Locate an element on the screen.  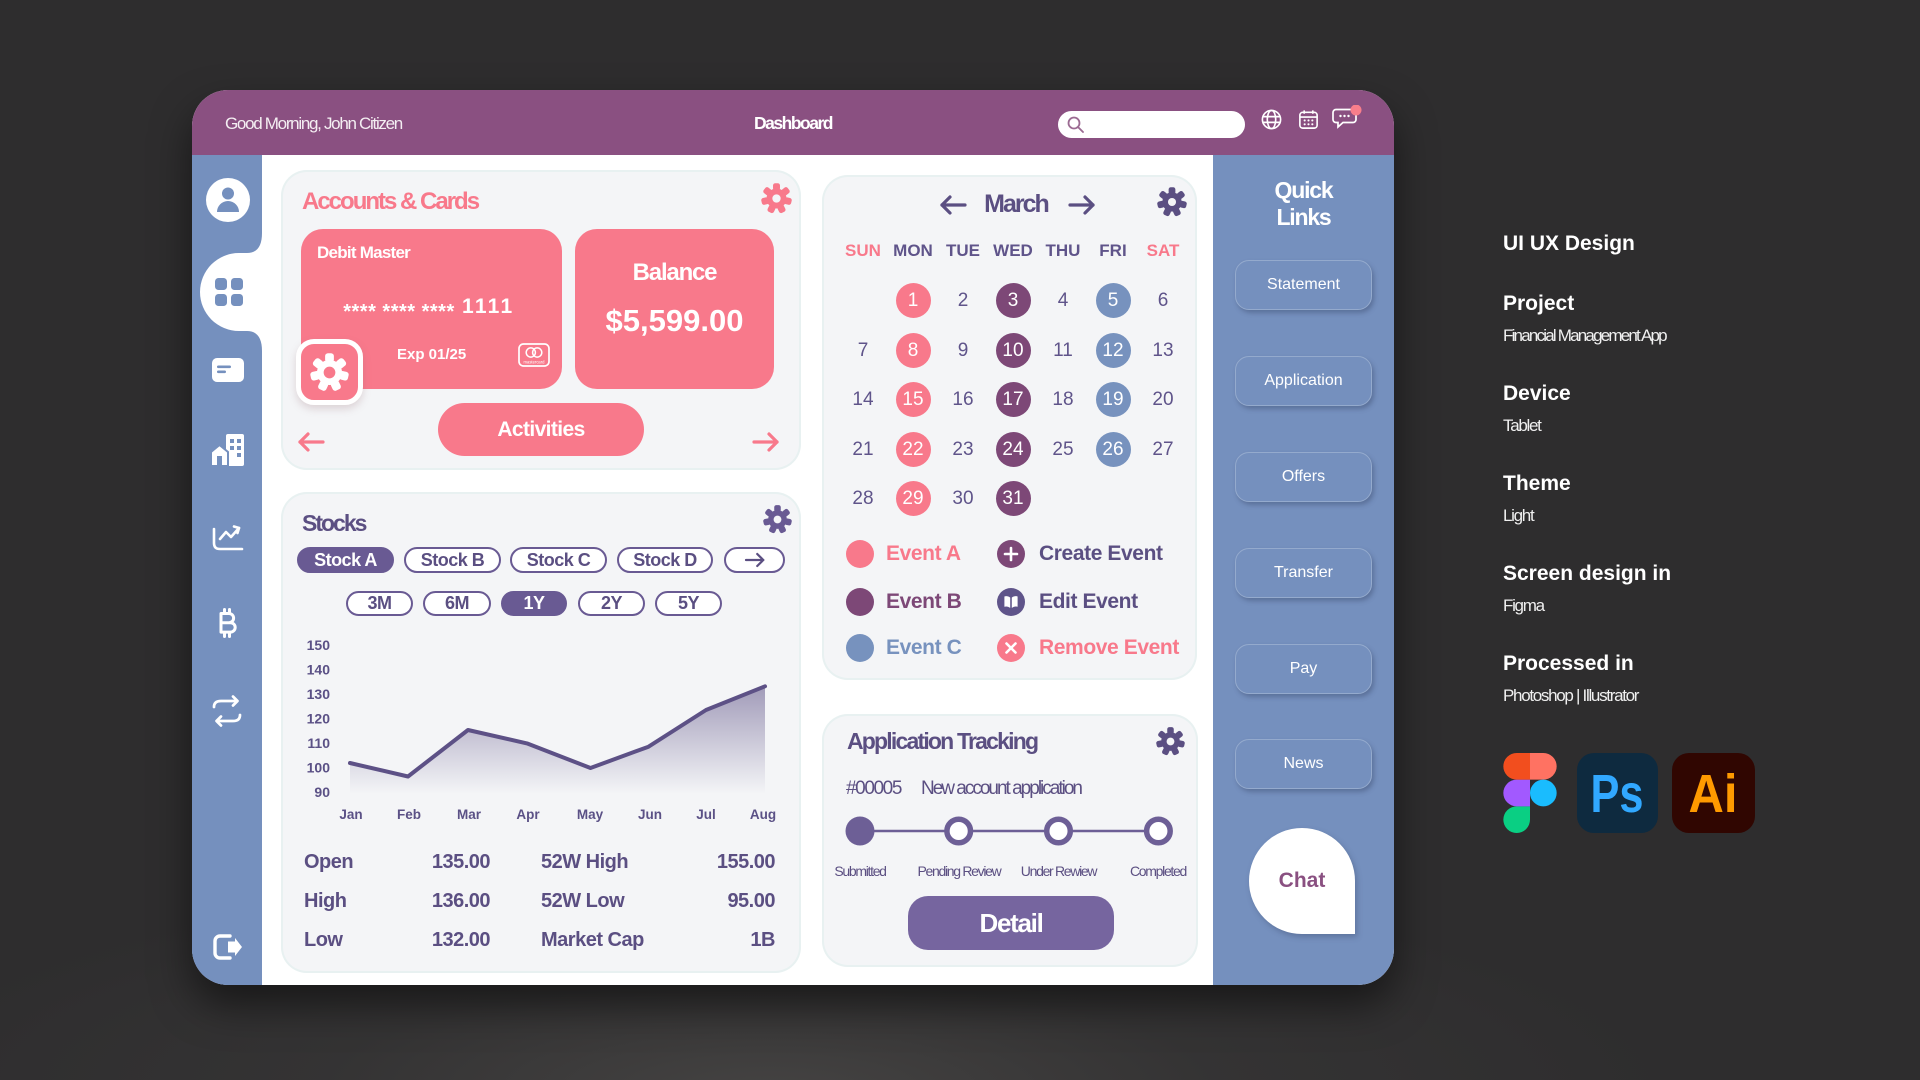
svg-text: Ai is located at coordinates (1713, 794).